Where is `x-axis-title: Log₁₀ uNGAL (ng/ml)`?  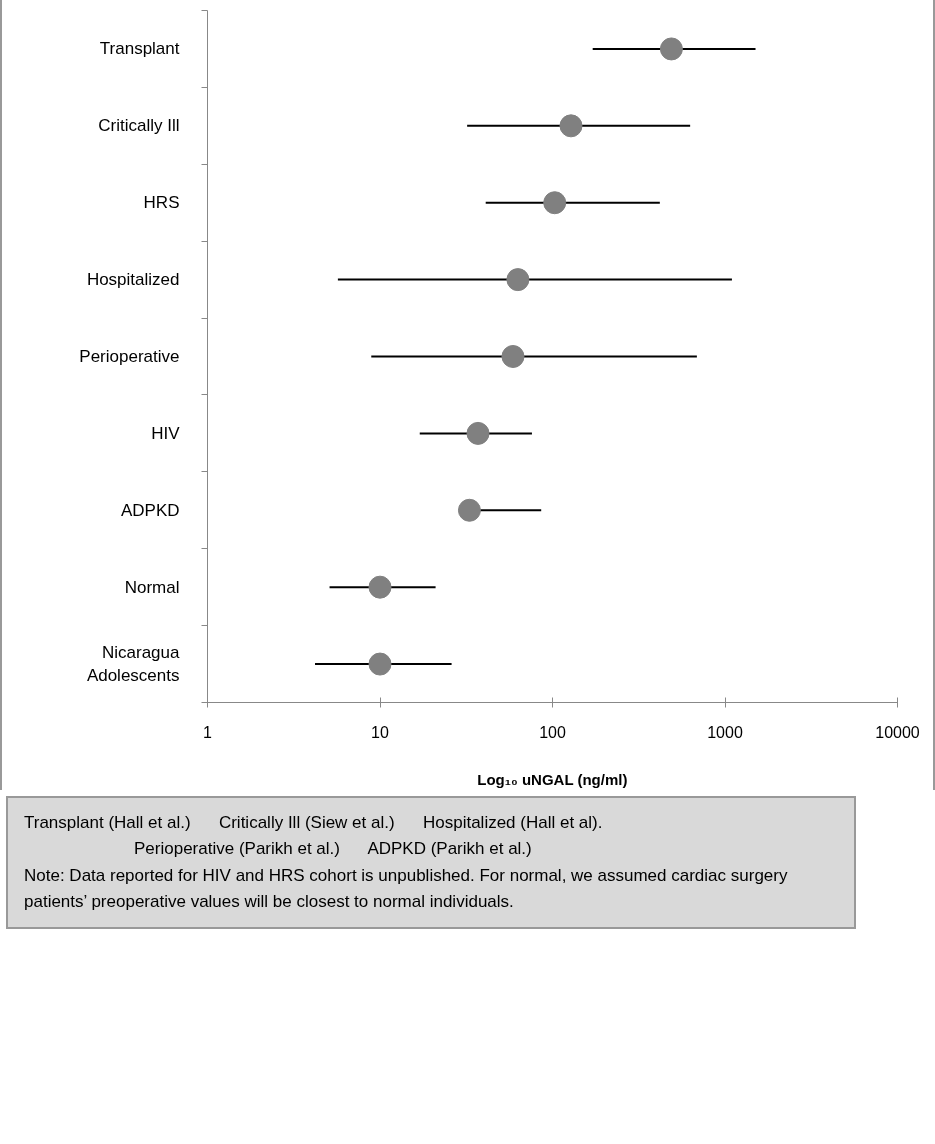 x-axis-title: Log₁₀ uNGAL (ng/ml) is located at coordinates (552, 779).